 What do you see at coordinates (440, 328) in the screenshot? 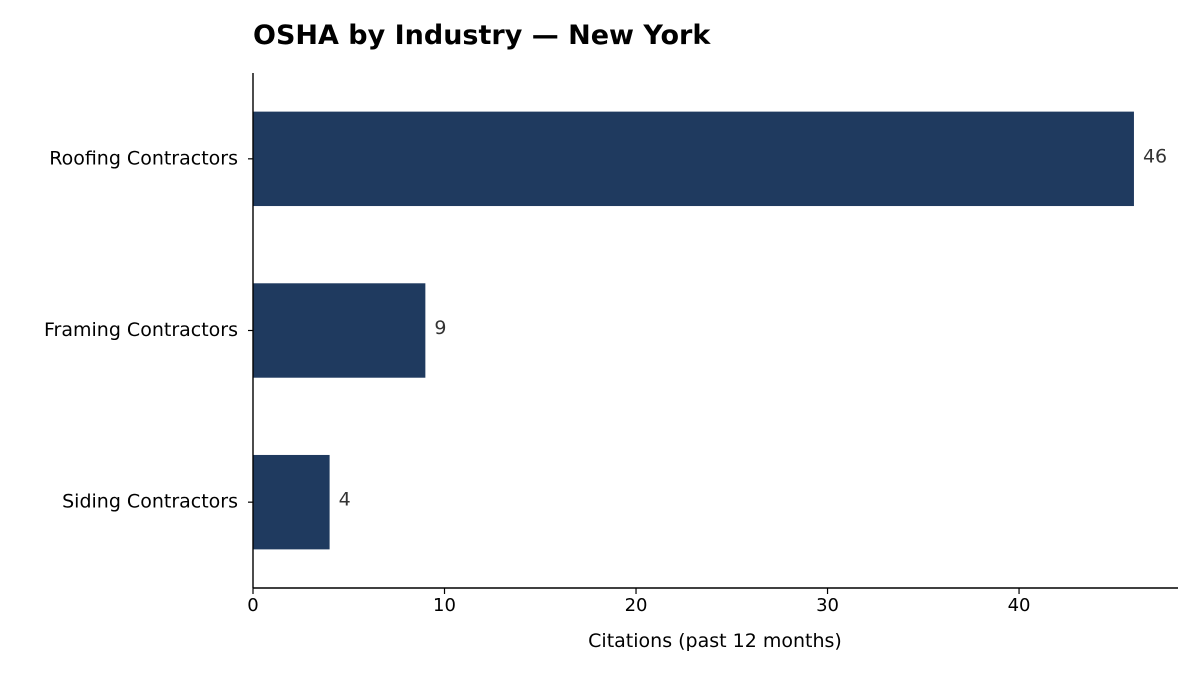
I see `value-label: 9` at bounding box center [440, 328].